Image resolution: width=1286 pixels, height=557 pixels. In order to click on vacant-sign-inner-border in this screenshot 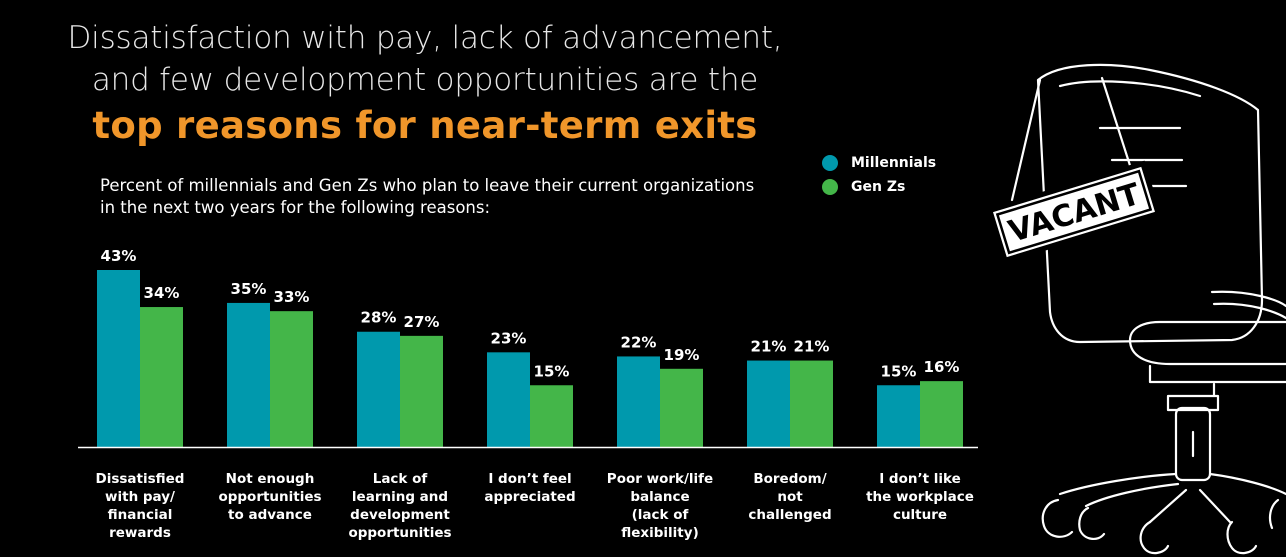, I will do `click(1074, 212)`.